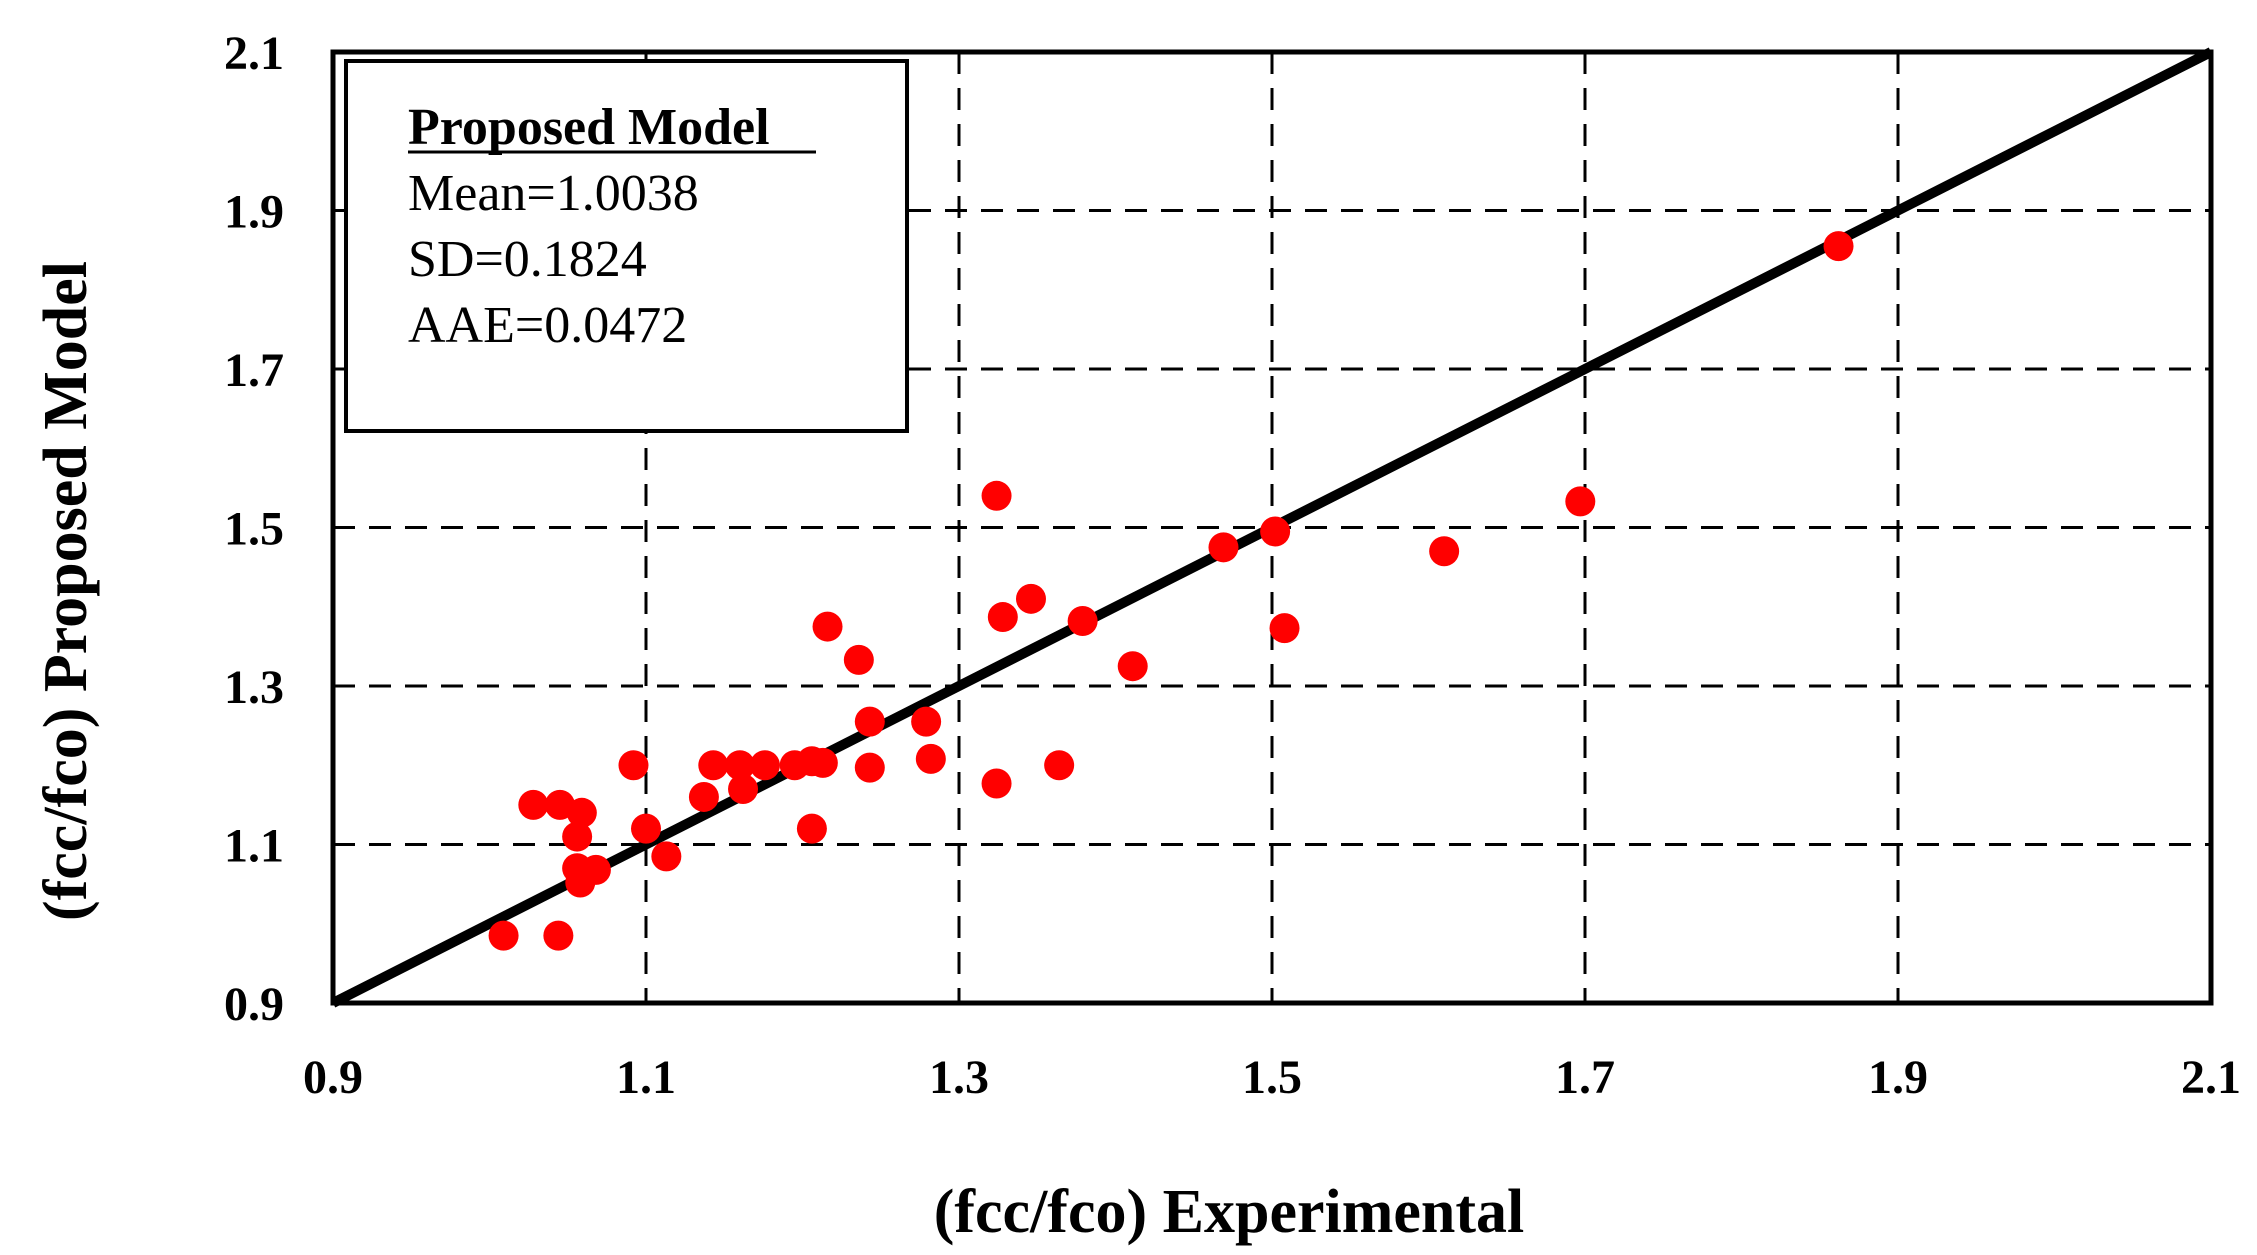 The width and height of the screenshot is (2257, 1255). I want to click on legend-title: Proposed Model, so click(589, 127).